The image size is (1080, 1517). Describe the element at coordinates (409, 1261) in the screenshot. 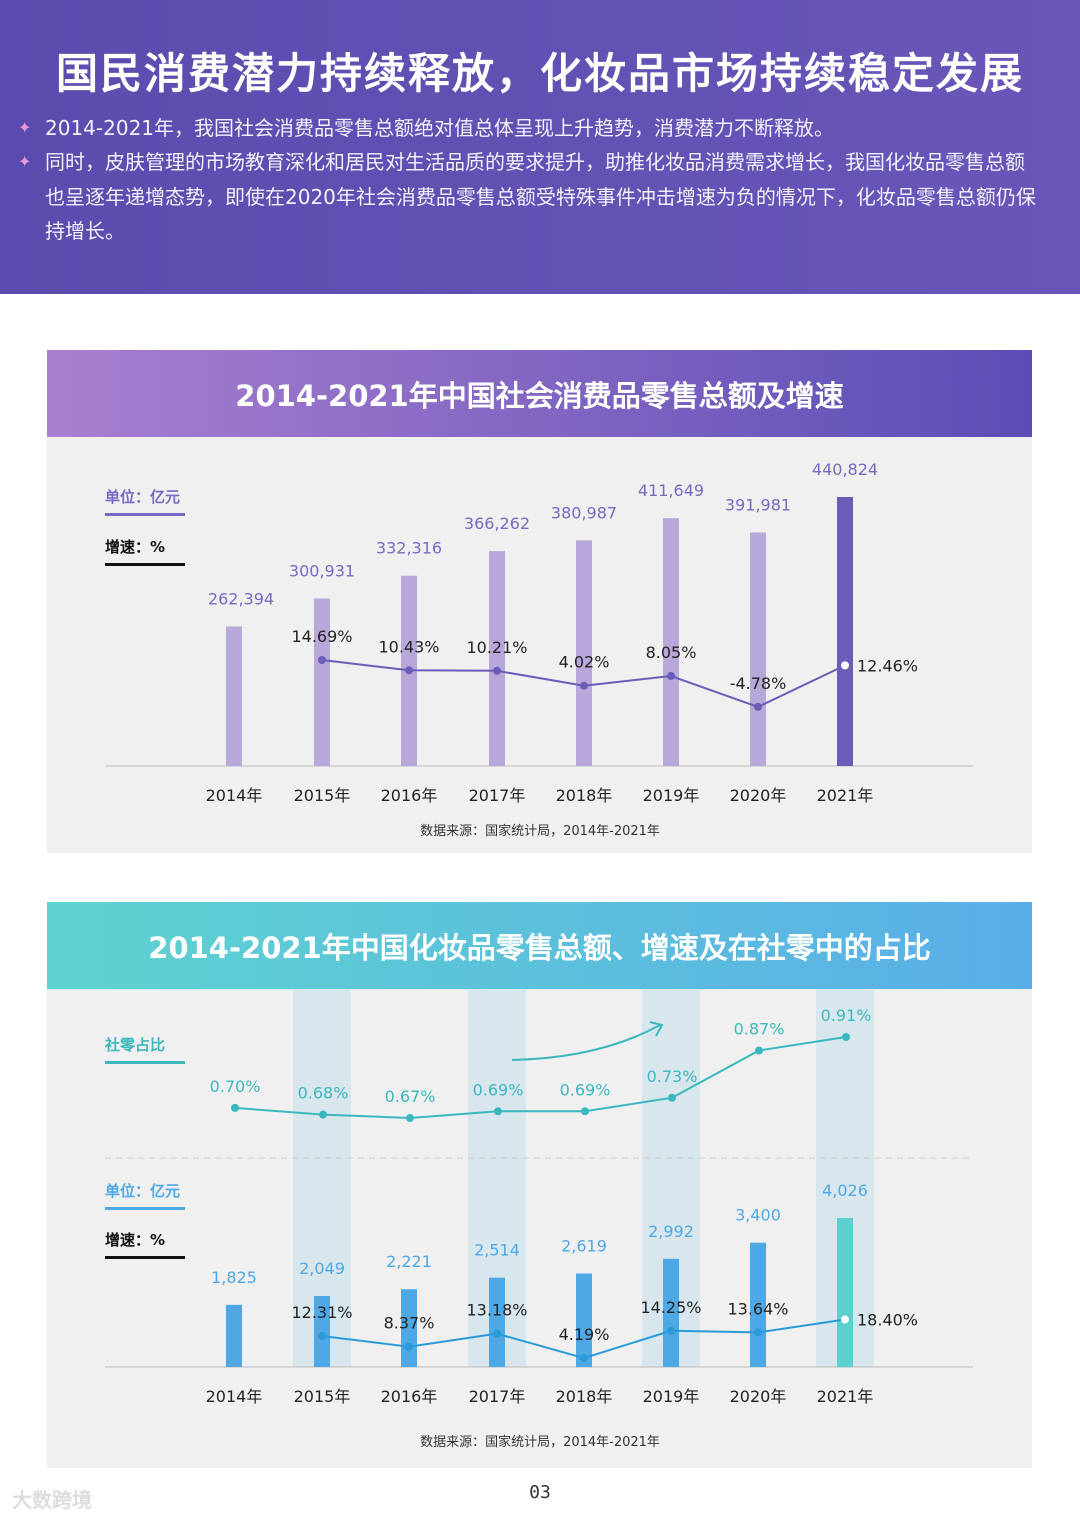

I see `bar-value-label: 2,221` at that location.